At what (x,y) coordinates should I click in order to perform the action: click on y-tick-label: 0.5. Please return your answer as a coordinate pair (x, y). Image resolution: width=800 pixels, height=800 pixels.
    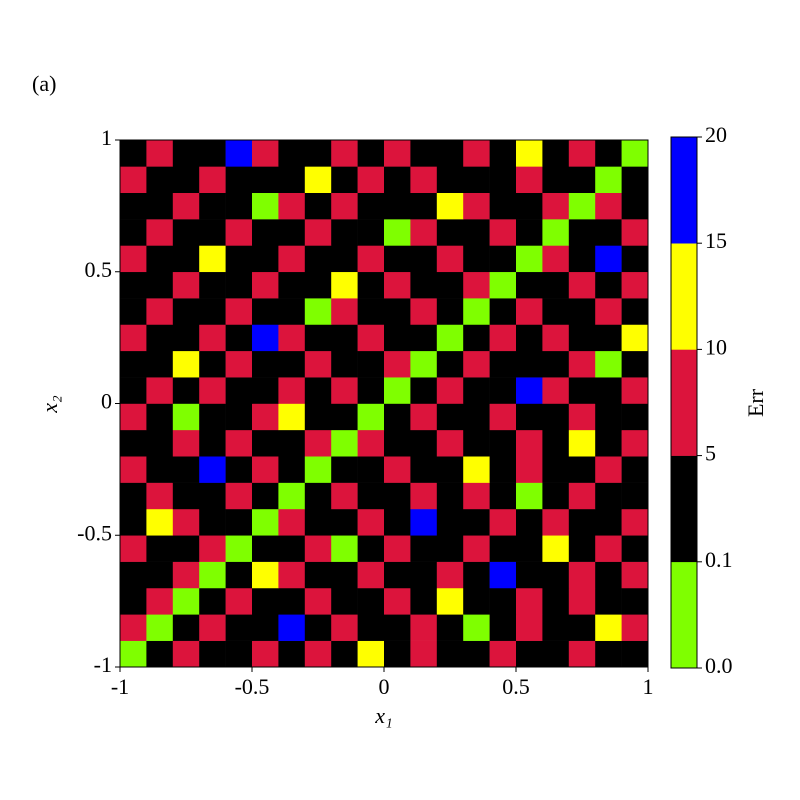
    Looking at the image, I should click on (99, 269).